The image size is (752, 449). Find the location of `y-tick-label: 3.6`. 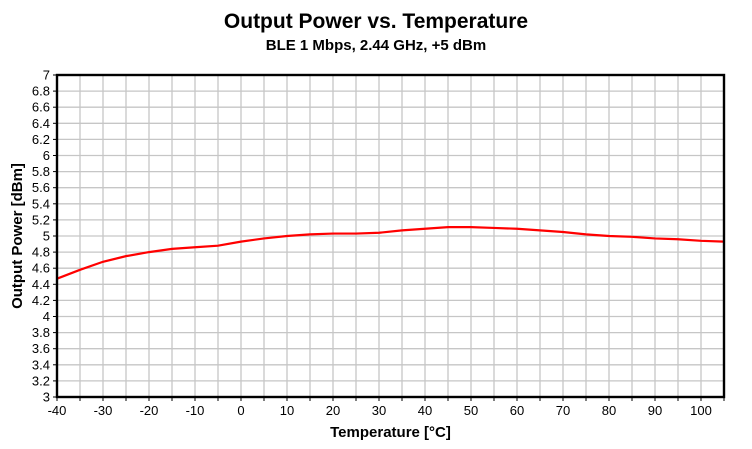

y-tick-label: 3.6 is located at coordinates (41, 348).